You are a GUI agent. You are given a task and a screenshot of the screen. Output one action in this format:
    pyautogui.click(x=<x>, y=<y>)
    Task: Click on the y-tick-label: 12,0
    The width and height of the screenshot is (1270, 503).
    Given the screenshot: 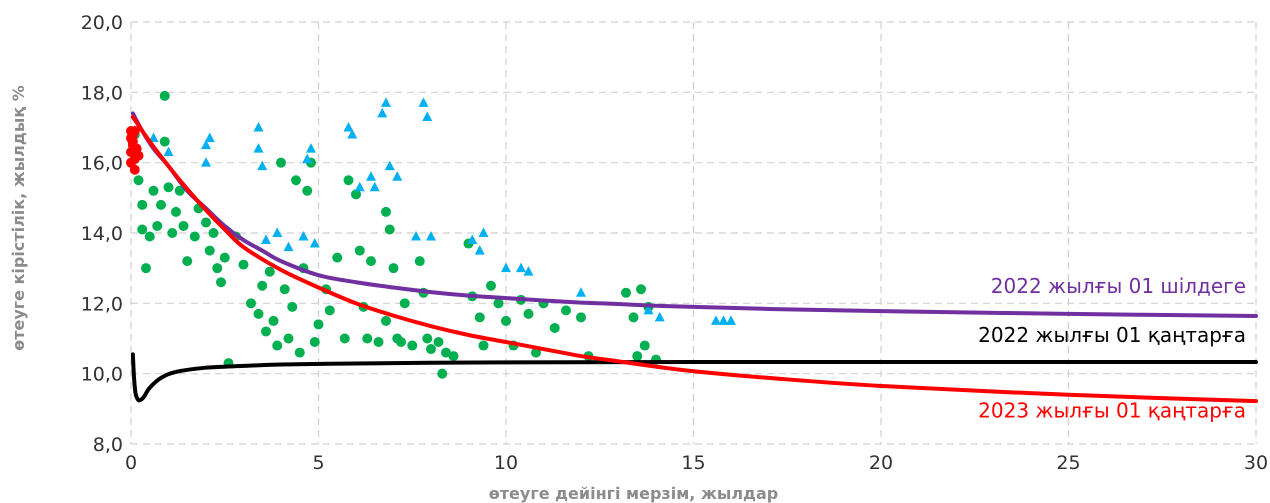 What is the action you would take?
    pyautogui.click(x=102, y=304)
    